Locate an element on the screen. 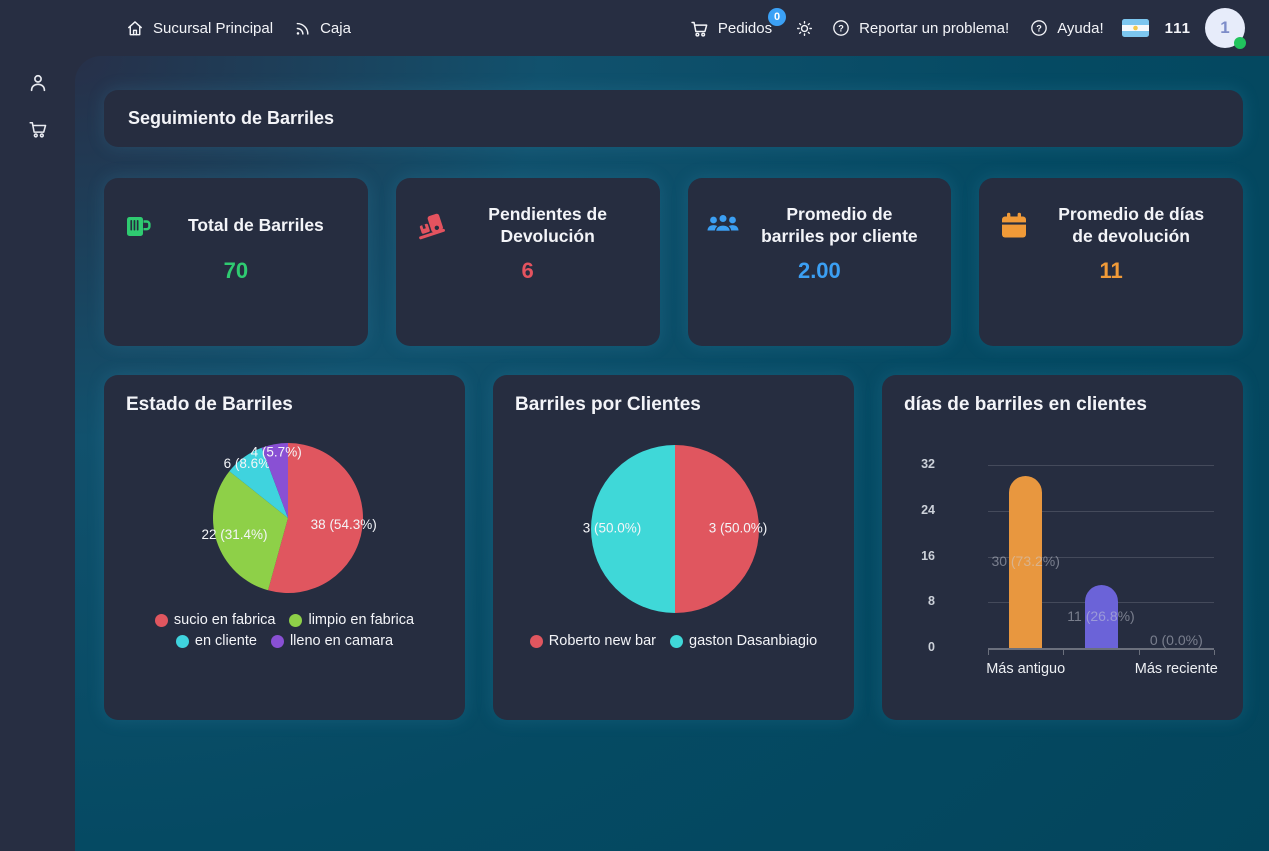 The width and height of the screenshot is (1269, 851). legend-label: Roberto new bar is located at coordinates (602, 641).